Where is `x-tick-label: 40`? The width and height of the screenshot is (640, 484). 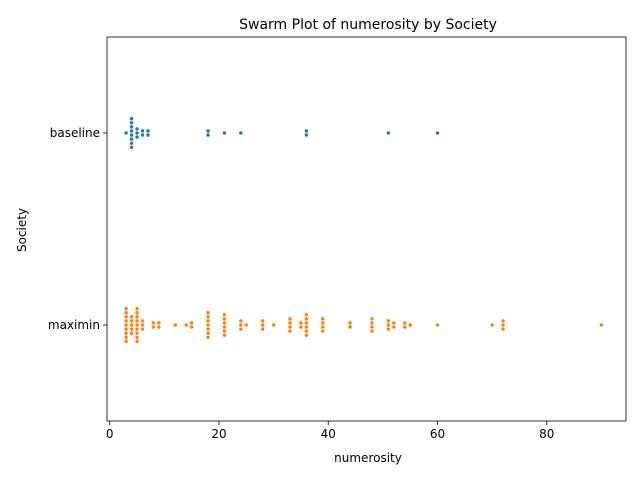 x-tick-label: 40 is located at coordinates (328, 434).